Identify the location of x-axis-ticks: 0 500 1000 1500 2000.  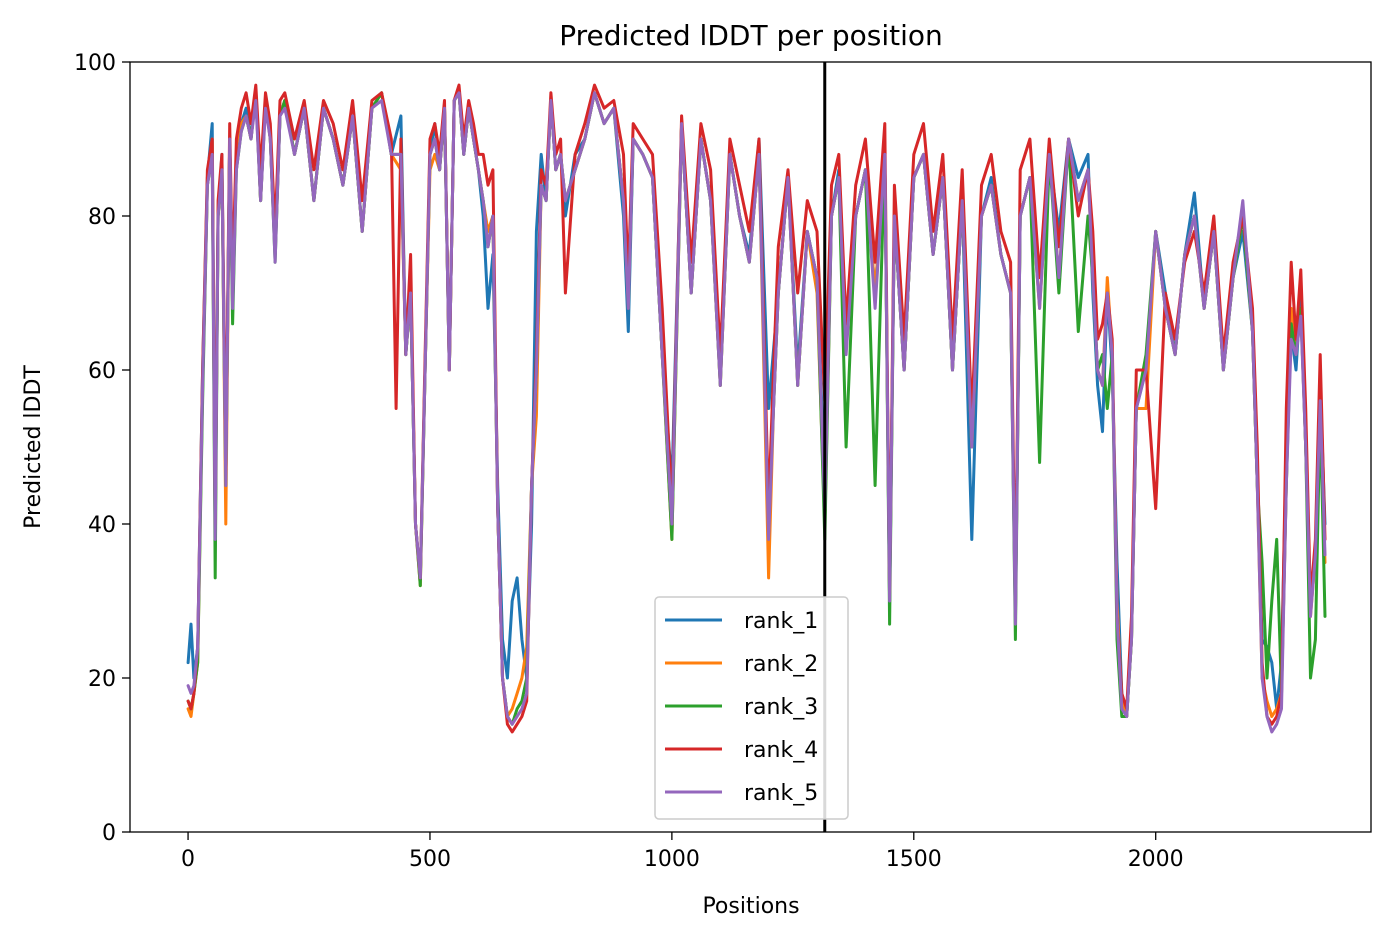
(682, 852).